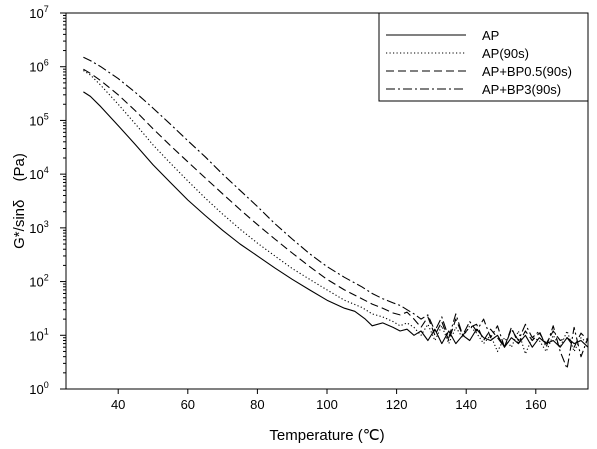  Describe the element at coordinates (536, 404) in the screenshot. I see `x-tick-label: 160` at that location.